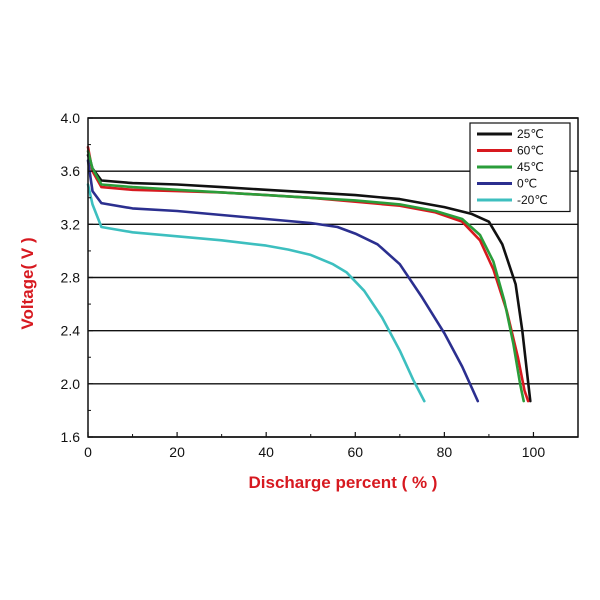 The height and width of the screenshot is (600, 600). I want to click on x-tick-label: 20, so click(177, 452).